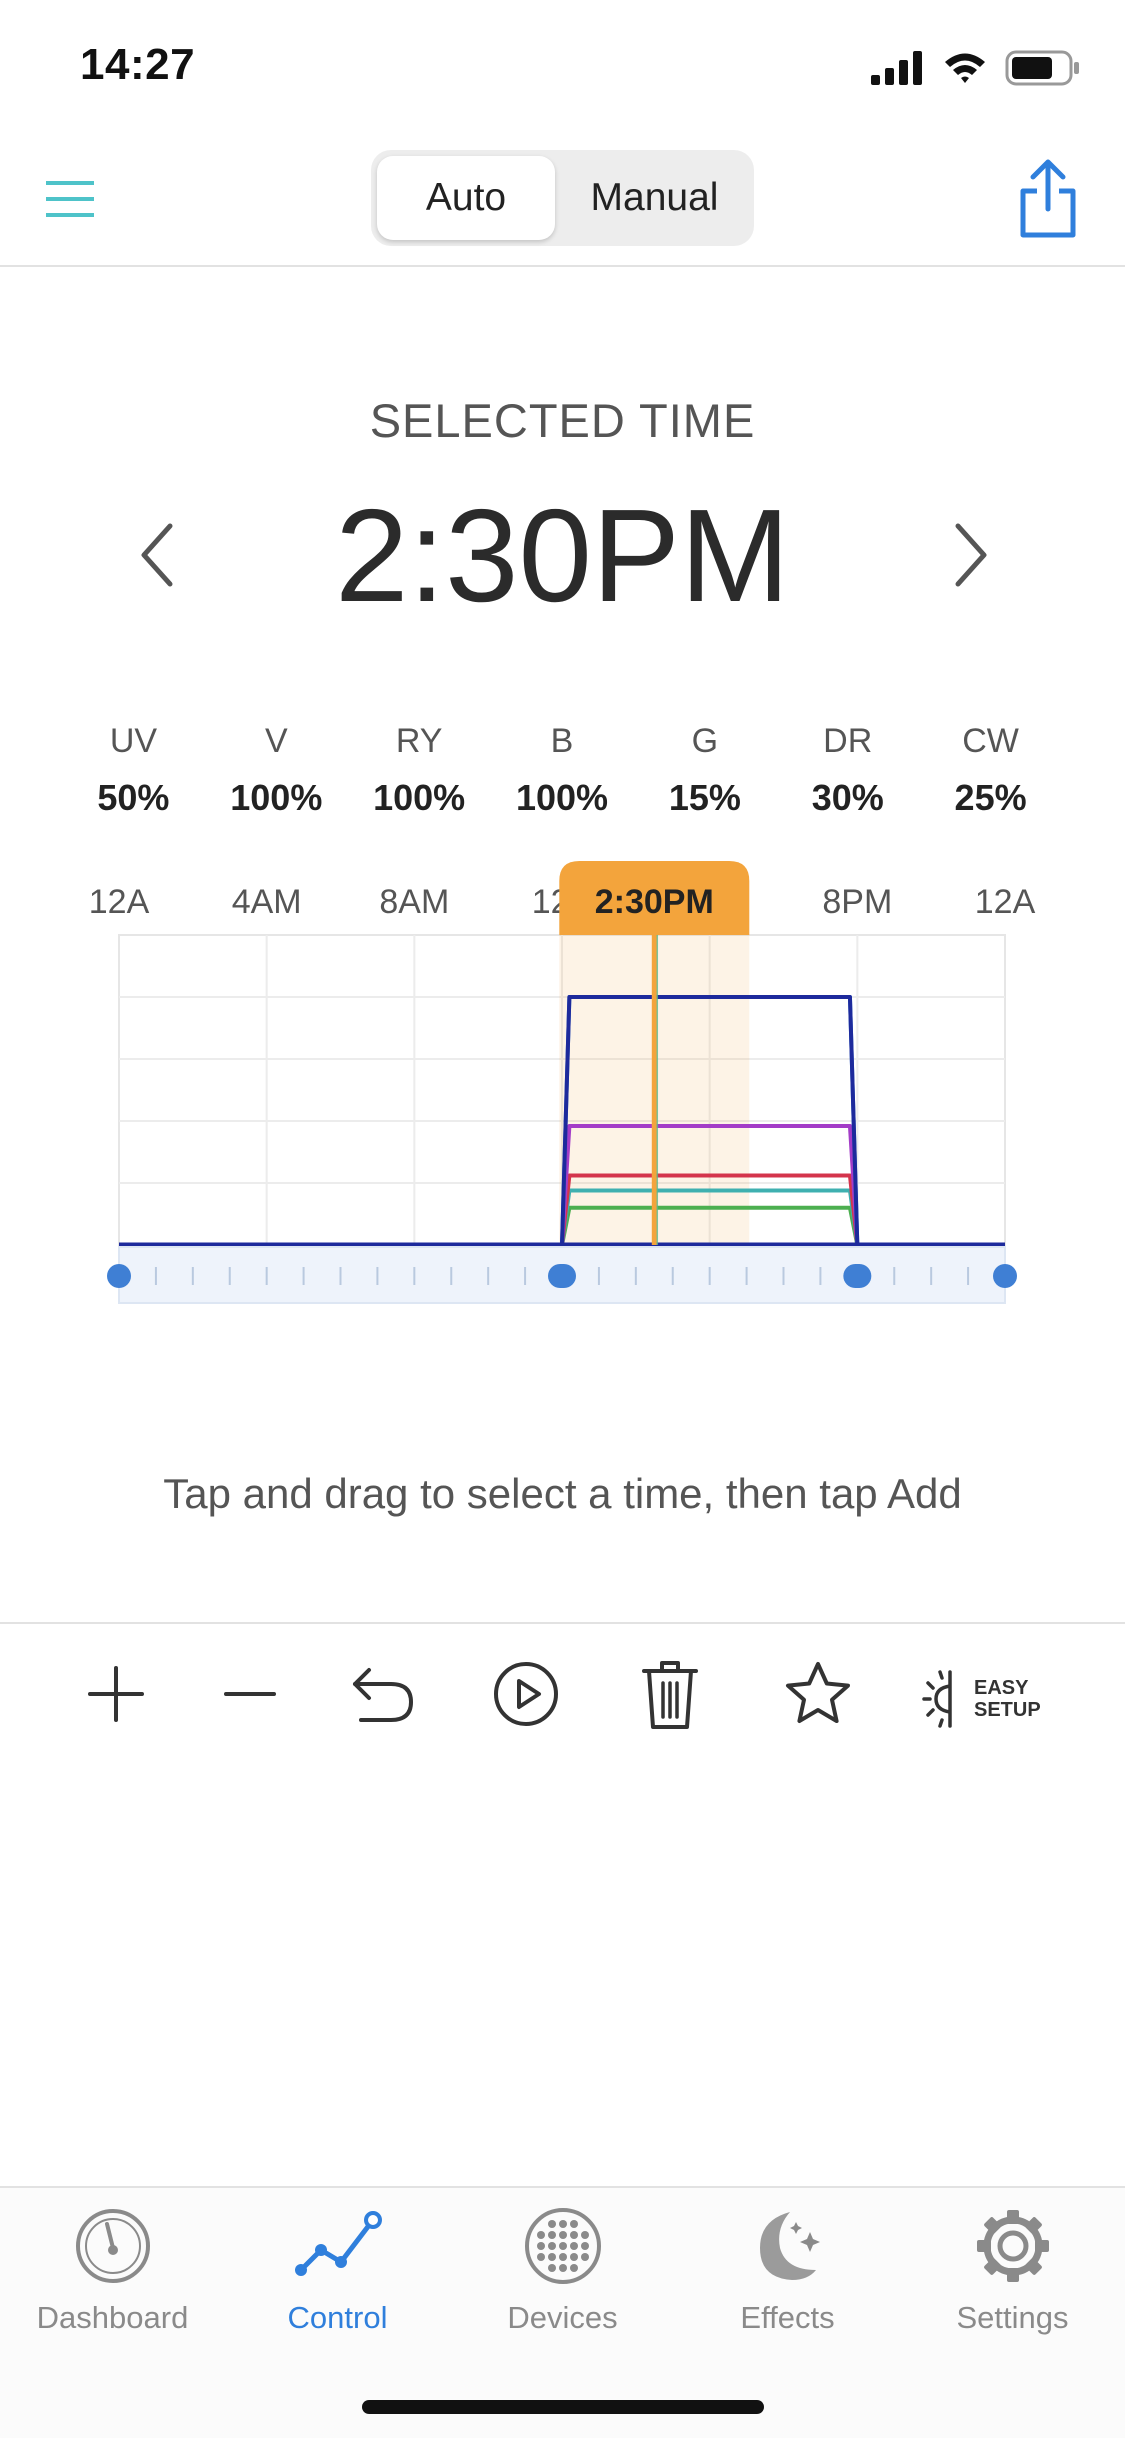 Image resolution: width=1125 pixels, height=2438 pixels. Describe the element at coordinates (138, 64) in the screenshot. I see `status-time: 14:27` at that location.